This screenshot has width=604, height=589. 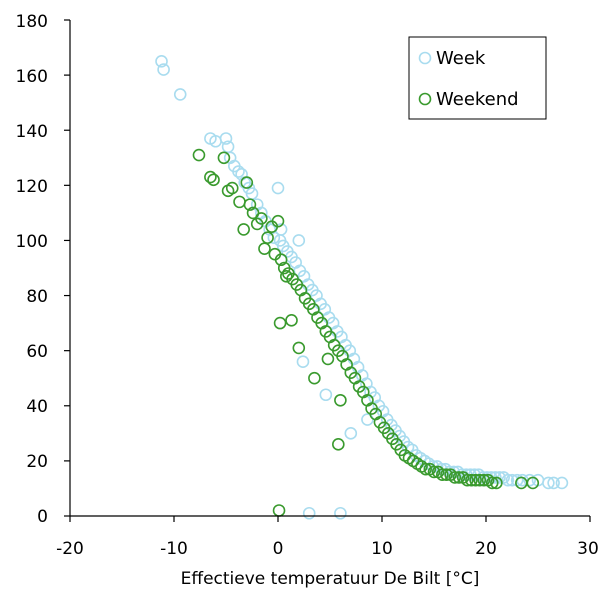 I want to click on x-tick-label: 30, so click(x=588, y=549).